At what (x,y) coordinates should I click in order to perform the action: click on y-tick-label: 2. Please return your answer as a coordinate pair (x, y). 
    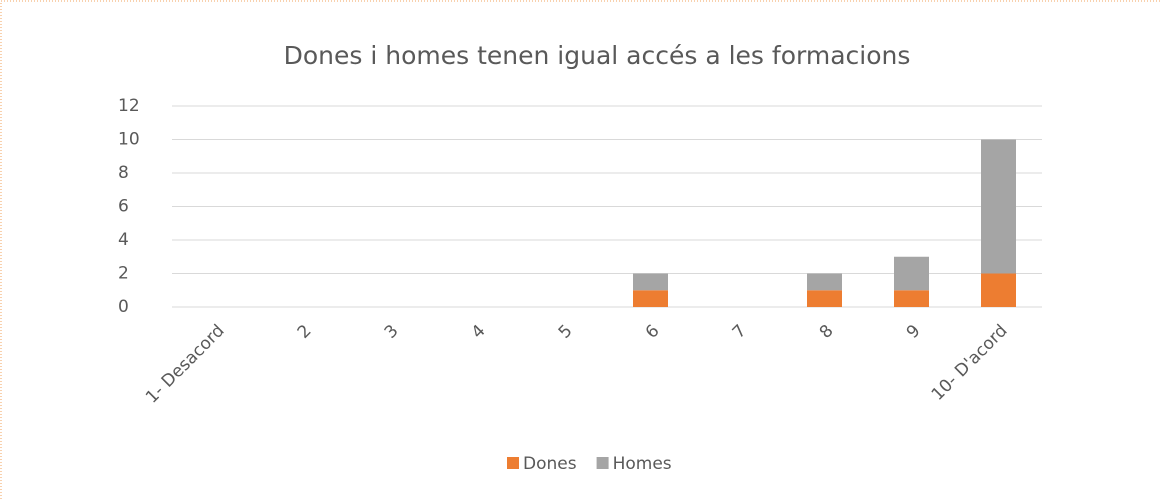
    Looking at the image, I should click on (123, 274).